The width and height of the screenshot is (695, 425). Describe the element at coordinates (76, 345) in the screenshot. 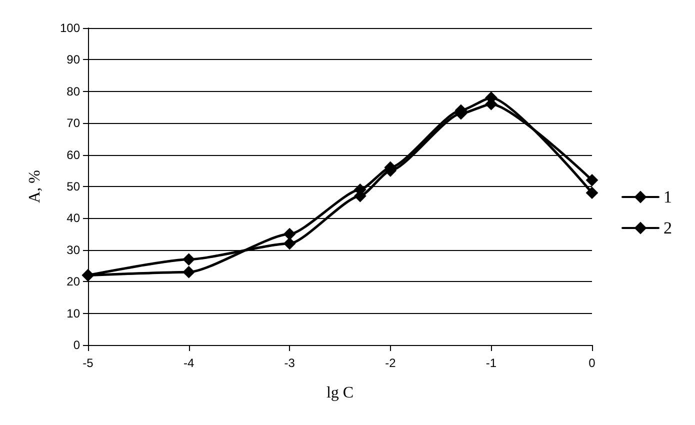

I see `y-tick-label: 0` at that location.